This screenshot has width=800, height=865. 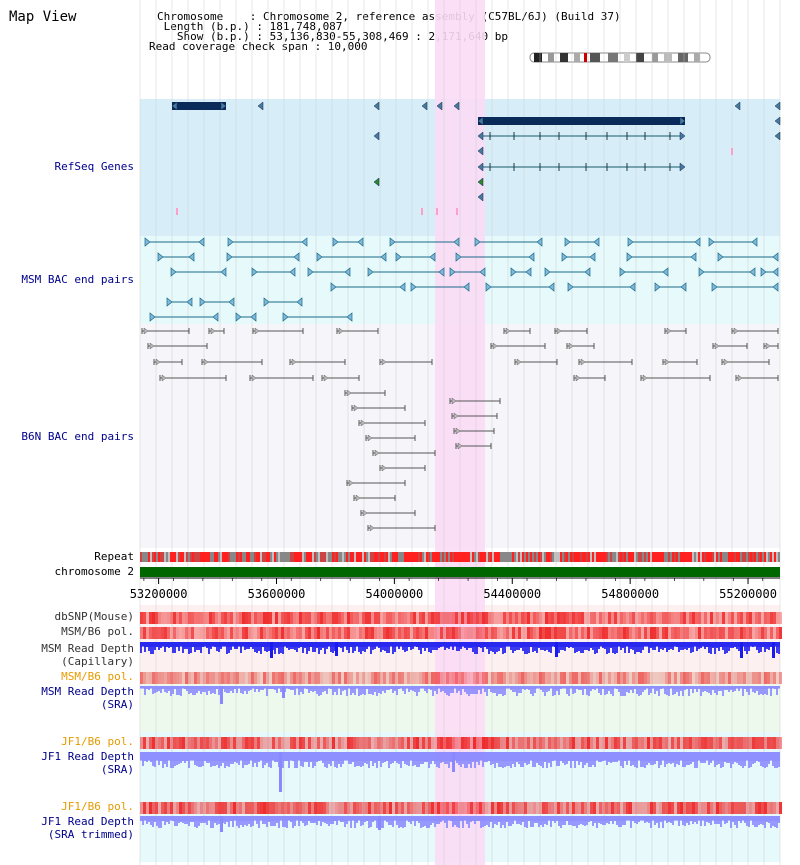 I want to click on msm-bac-pair, so click(x=198, y=272).